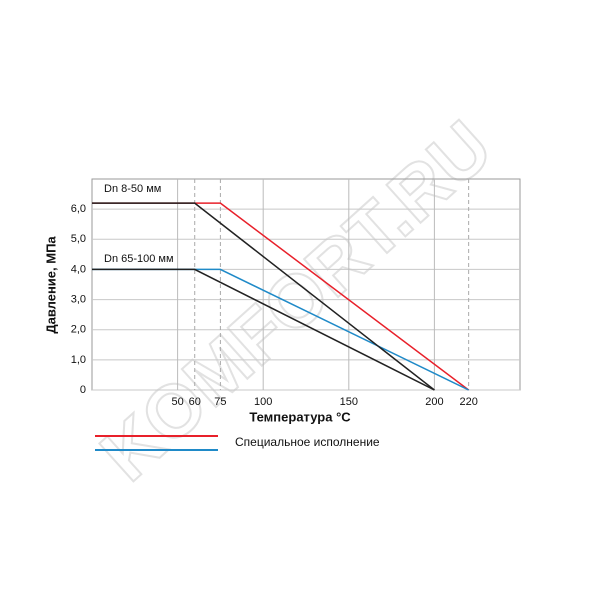 This screenshot has width=591, height=591. I want to click on x-axis-label: Температура °C, so click(300, 416).